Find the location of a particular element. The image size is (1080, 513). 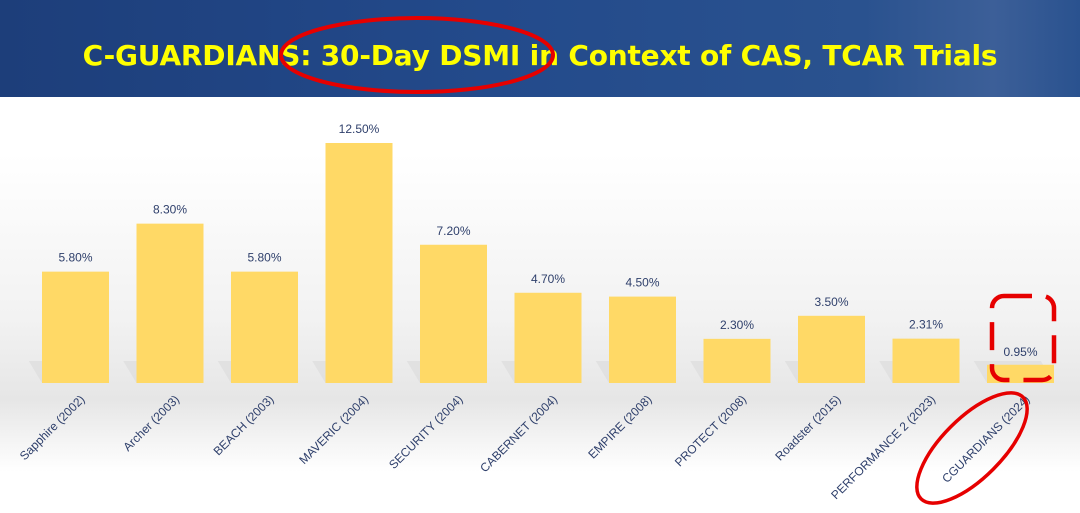

value-label-sapphire-2002: 5.80% is located at coordinates (75, 258).